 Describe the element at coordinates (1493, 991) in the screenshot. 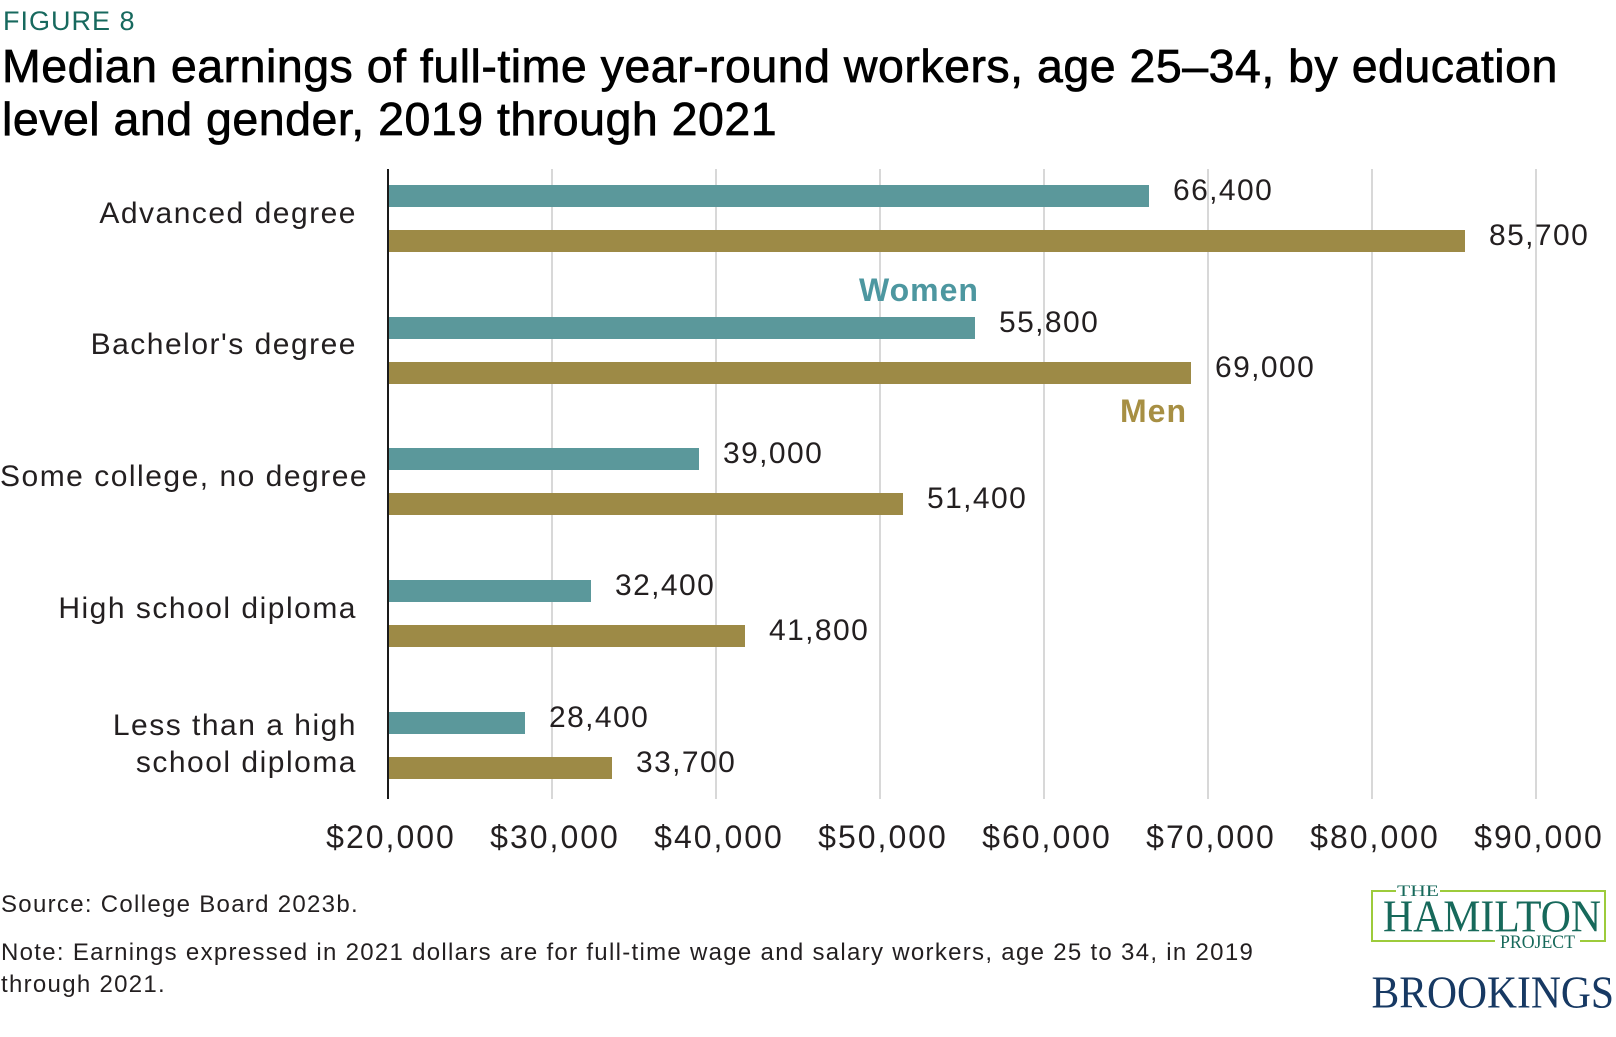

I see `svg-text: BROOKINGS` at that location.